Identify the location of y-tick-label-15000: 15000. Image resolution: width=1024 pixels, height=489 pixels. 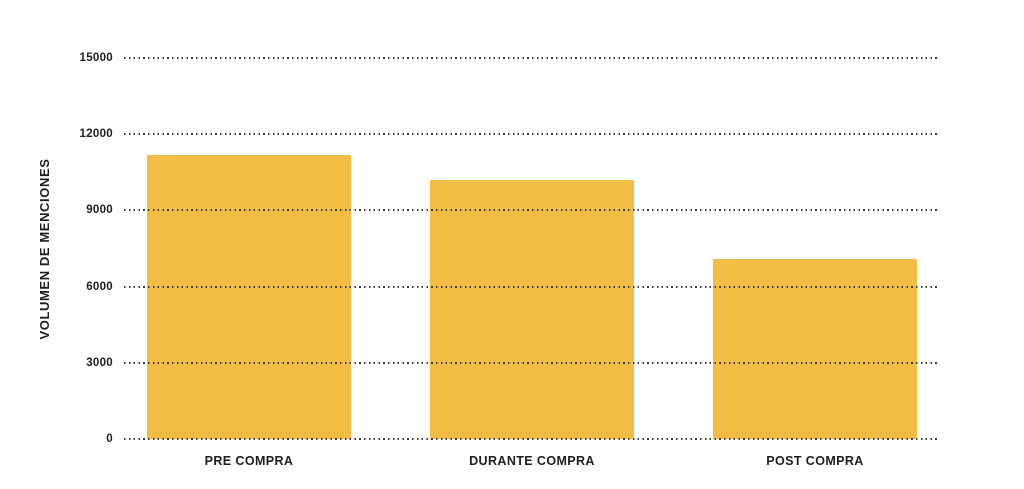
(96, 58).